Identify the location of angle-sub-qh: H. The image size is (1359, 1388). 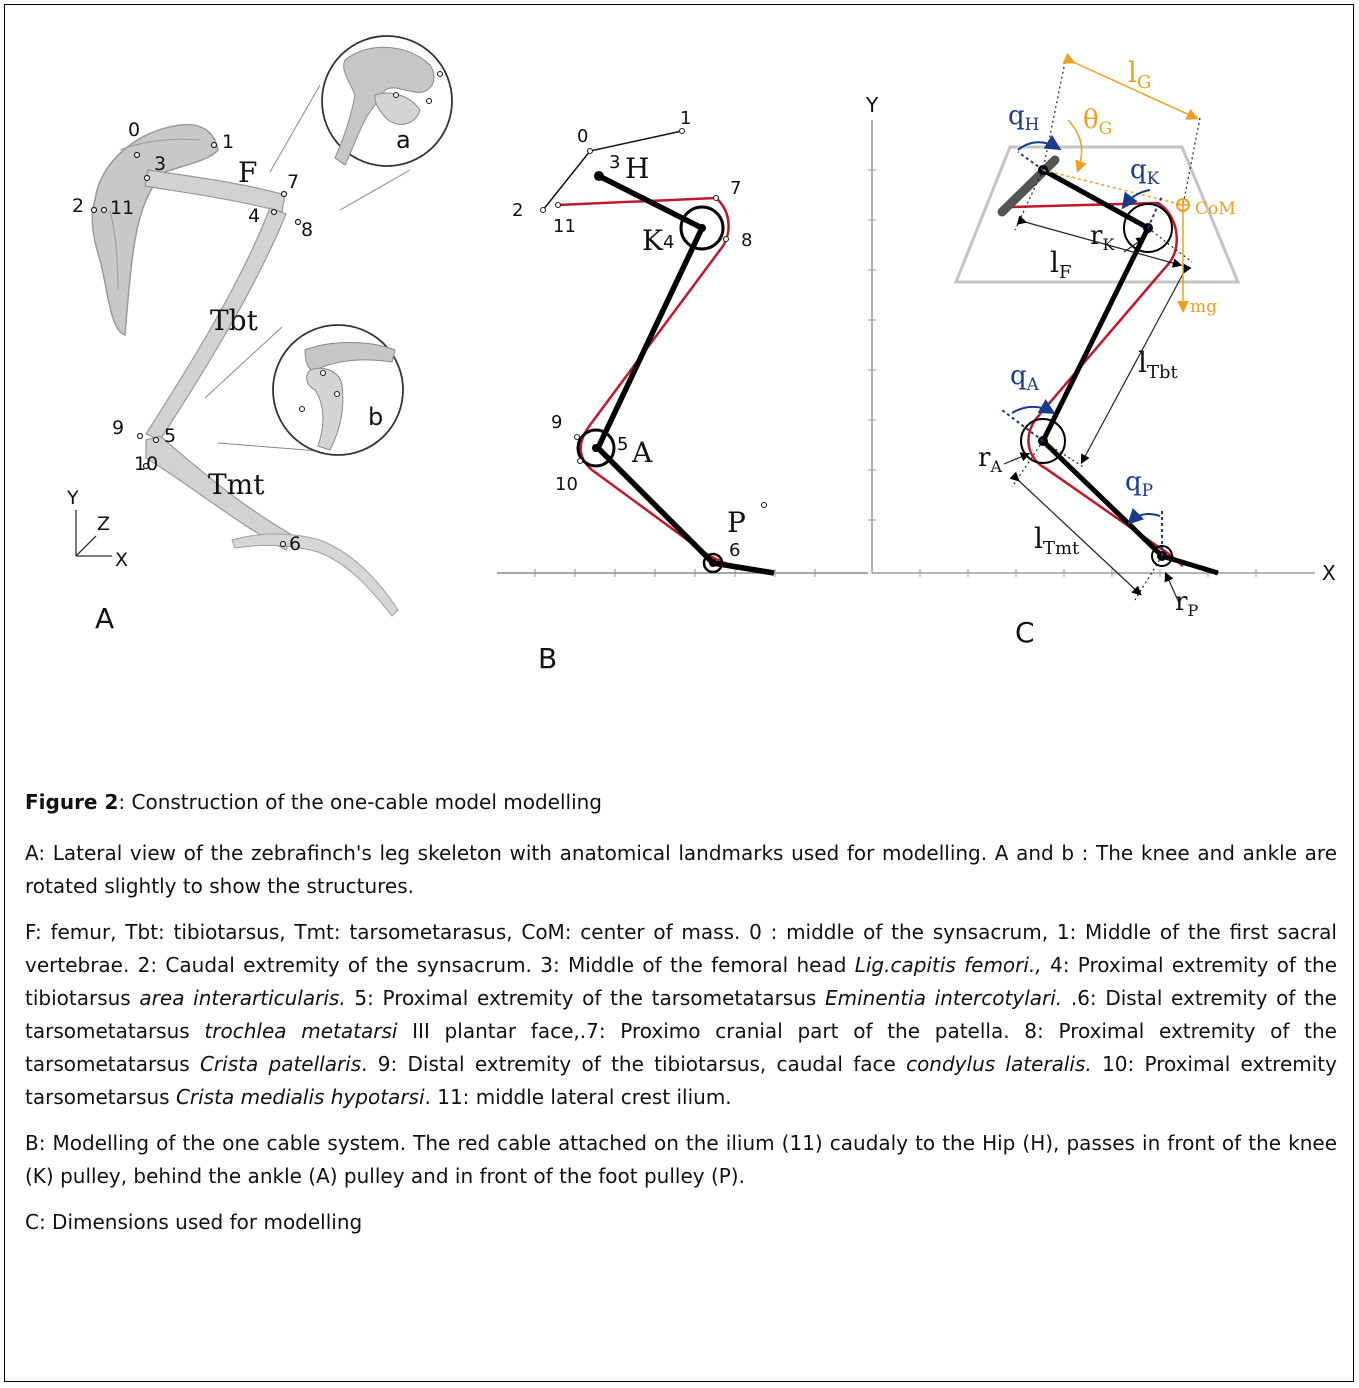
(1032, 125).